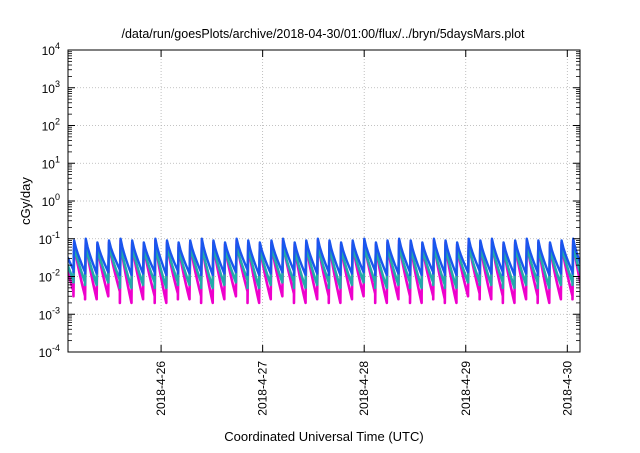  I want to click on y-tick-label: 10³, so click(51, 87).